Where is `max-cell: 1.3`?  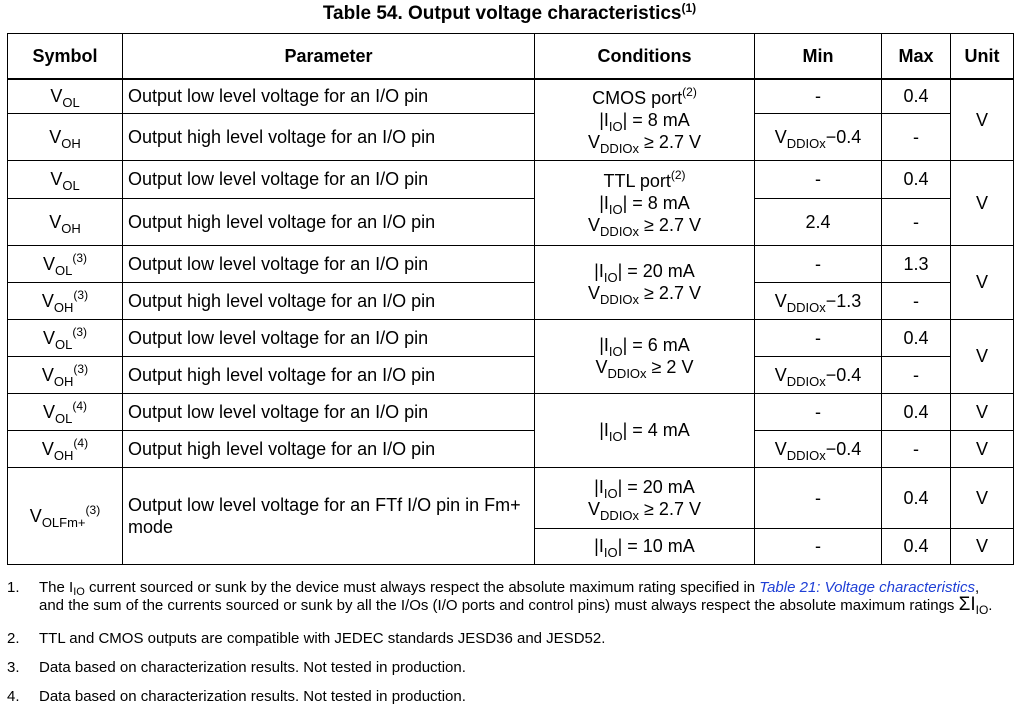 max-cell: 1.3 is located at coordinates (916, 263).